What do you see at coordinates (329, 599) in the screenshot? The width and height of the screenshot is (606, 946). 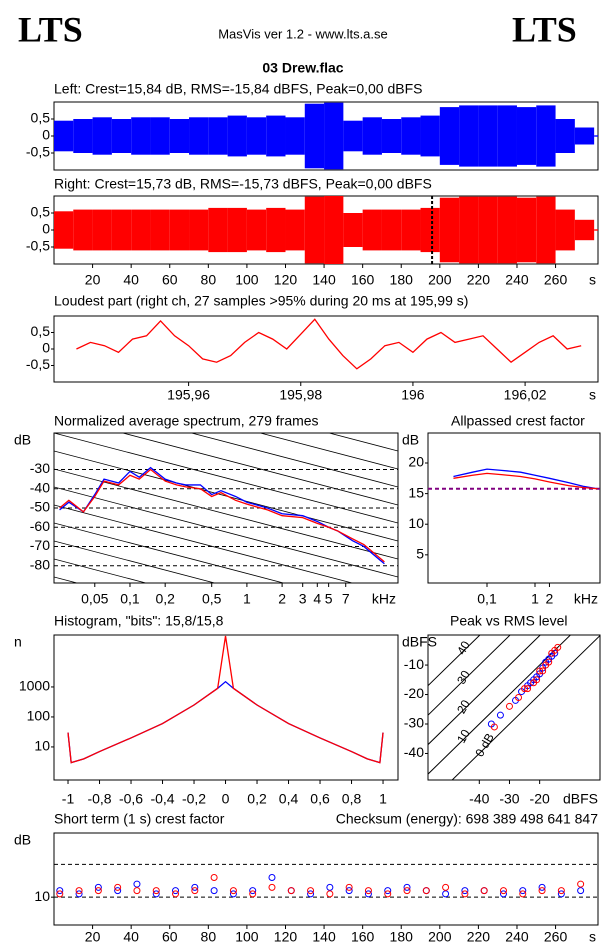 I see `x-tick-label: 5` at bounding box center [329, 599].